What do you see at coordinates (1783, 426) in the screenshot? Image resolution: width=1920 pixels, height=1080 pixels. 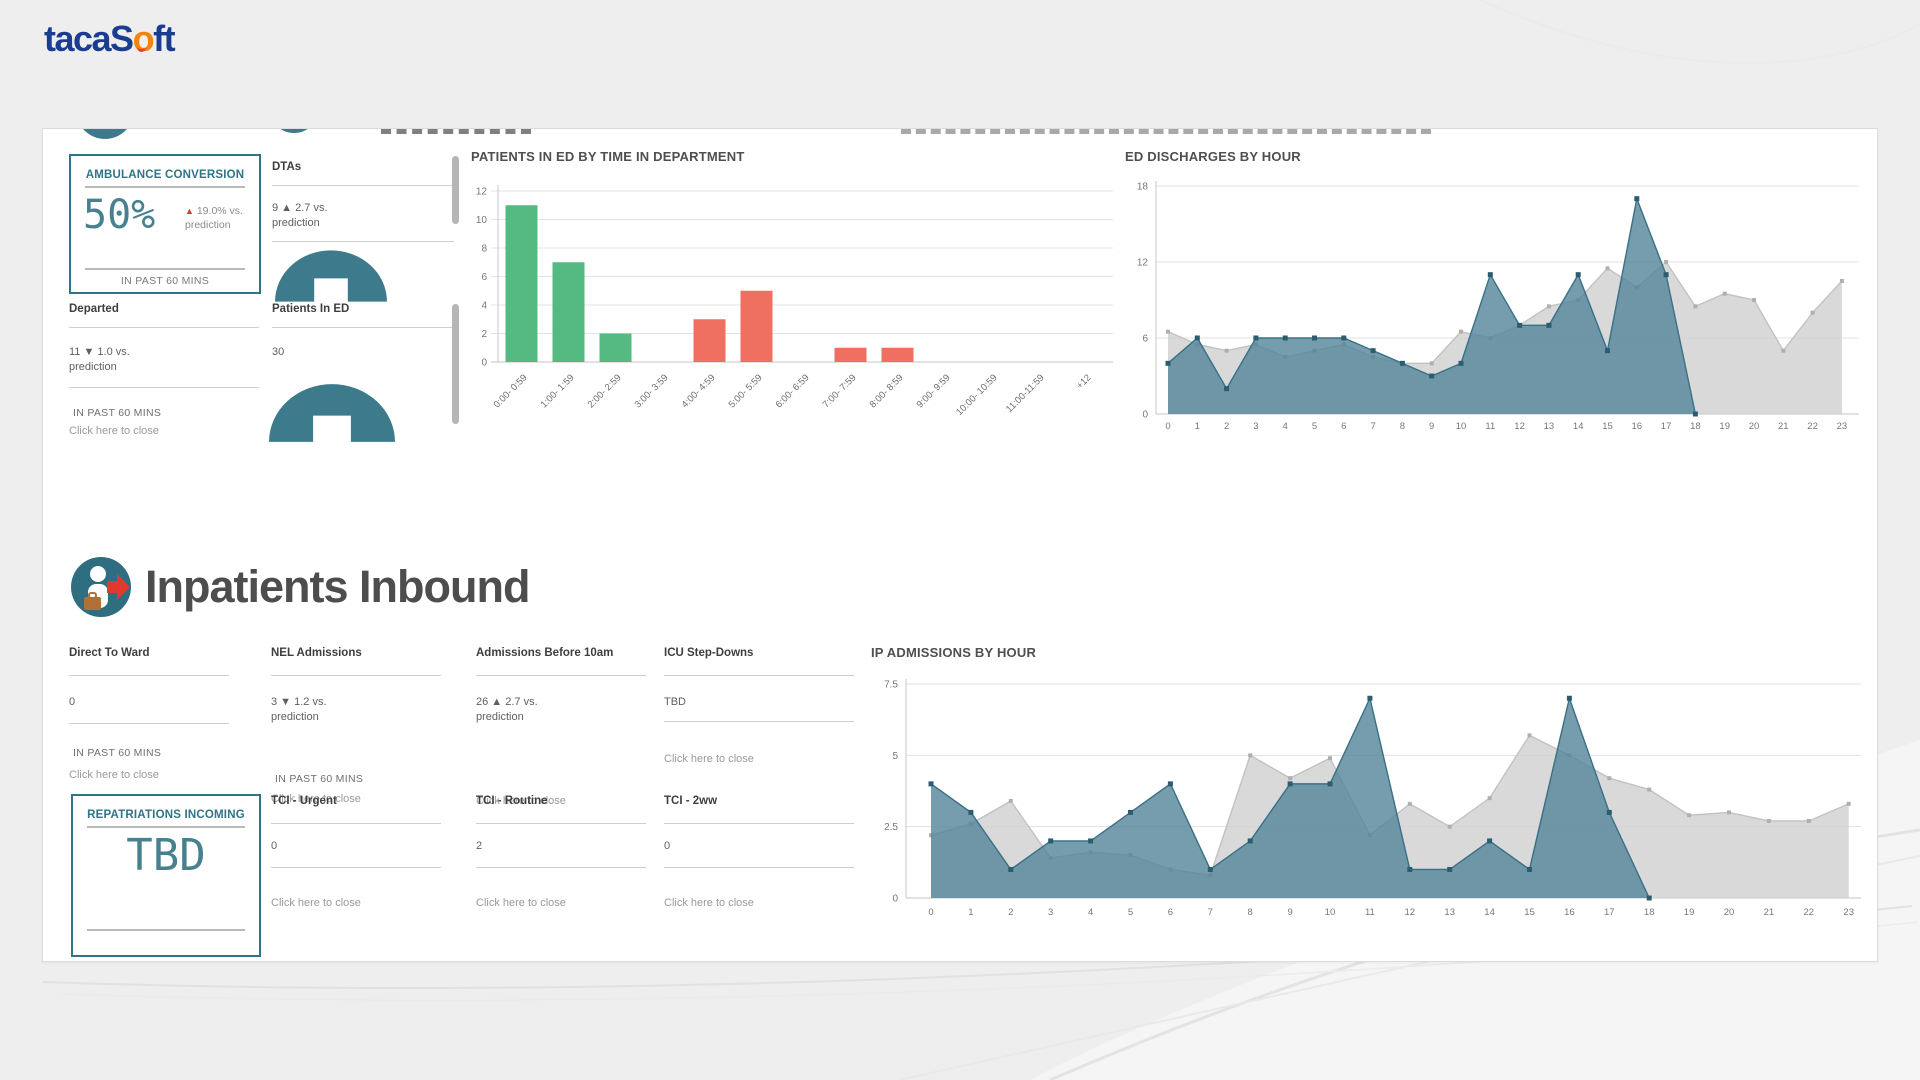 I see `svg-text: 21` at bounding box center [1783, 426].